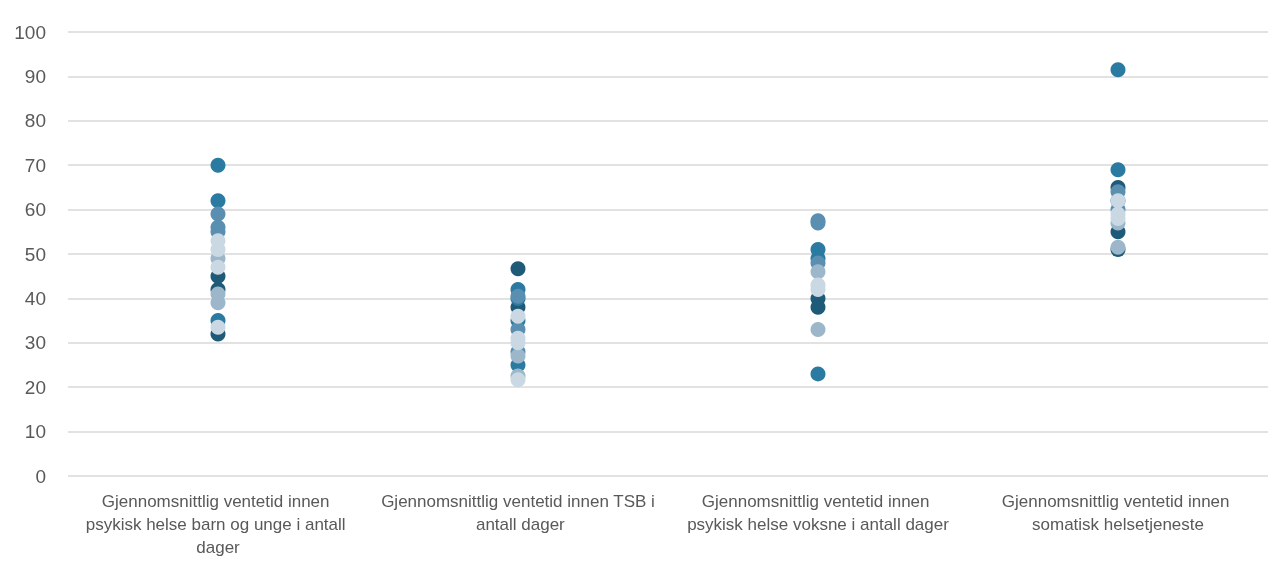 The height and width of the screenshot is (574, 1276). Describe the element at coordinates (818, 513) in the screenshot. I see `x-tick-label: Gjennomsnittlig ventetid innen psykisk helse voksne i antall dager` at that location.